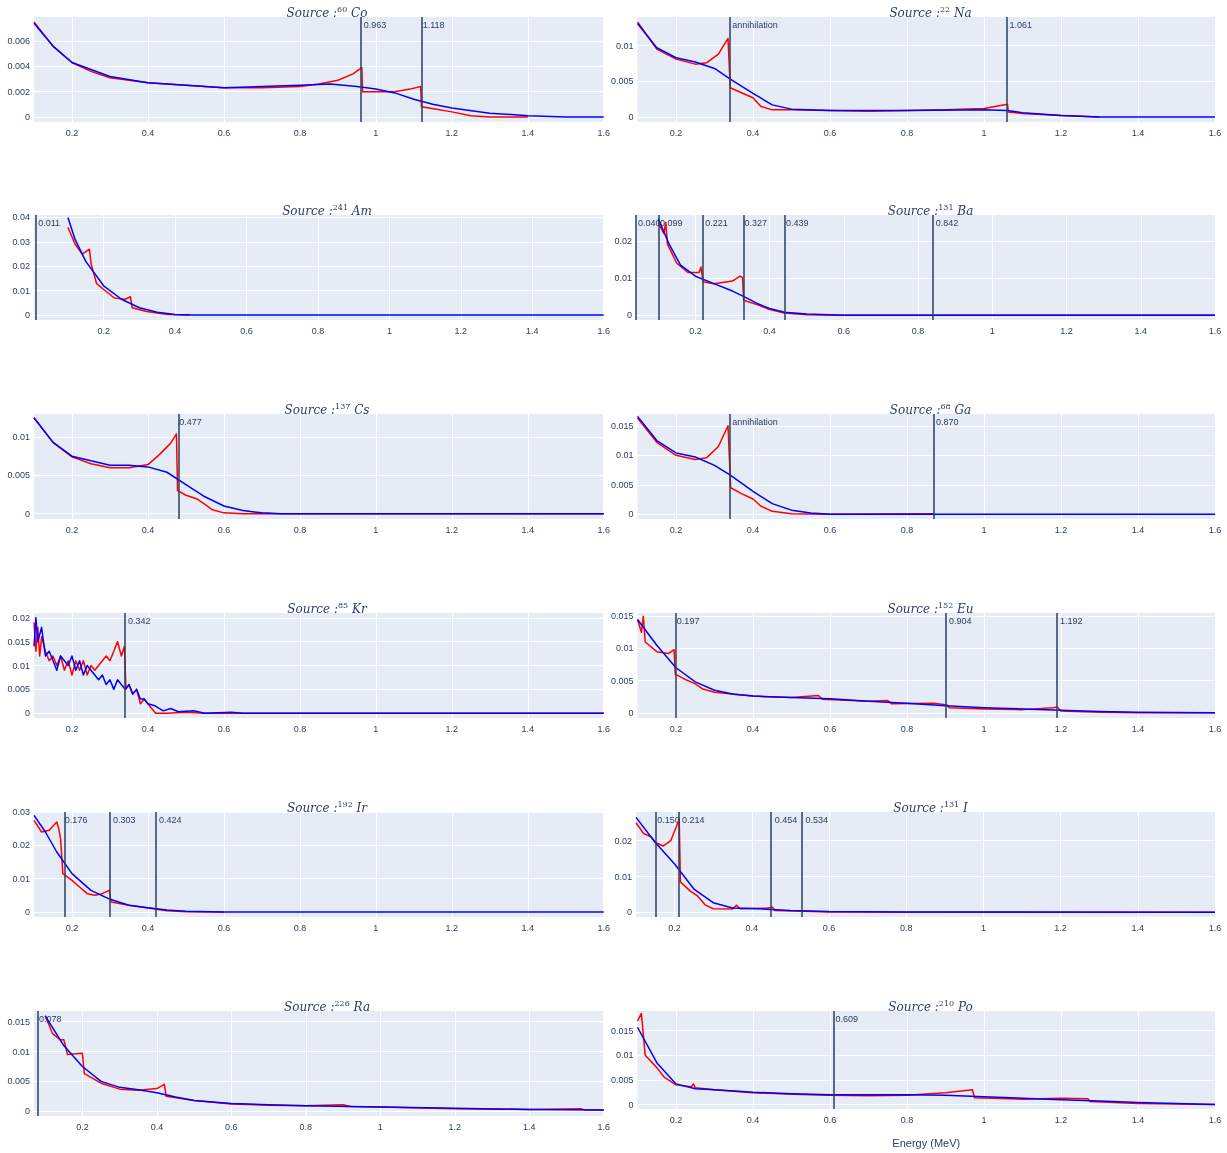 This screenshot has height=1153, width=1227. What do you see at coordinates (947, 421) in the screenshot?
I see `ref-line-label: 0.870` at bounding box center [947, 421].